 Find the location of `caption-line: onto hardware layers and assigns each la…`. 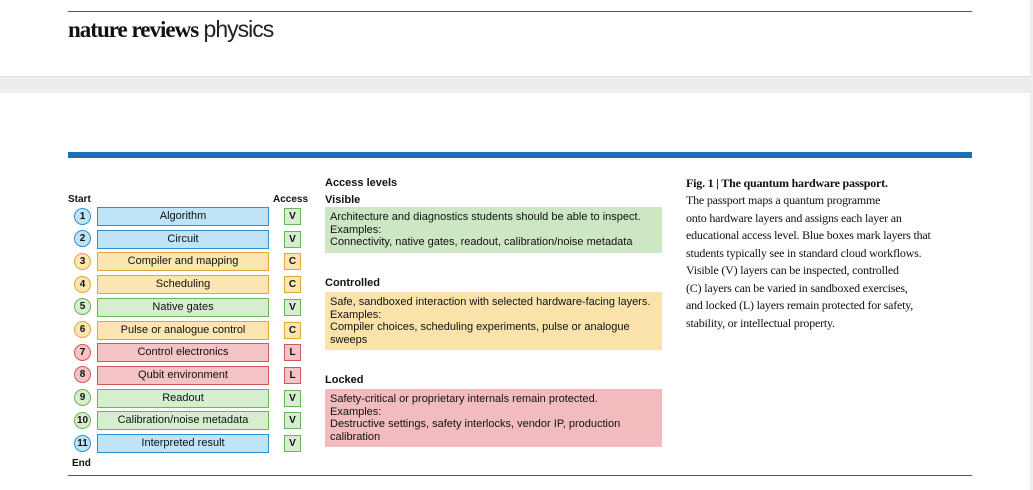

caption-line: onto hardware layers and assigns each la… is located at coordinates (794, 217).